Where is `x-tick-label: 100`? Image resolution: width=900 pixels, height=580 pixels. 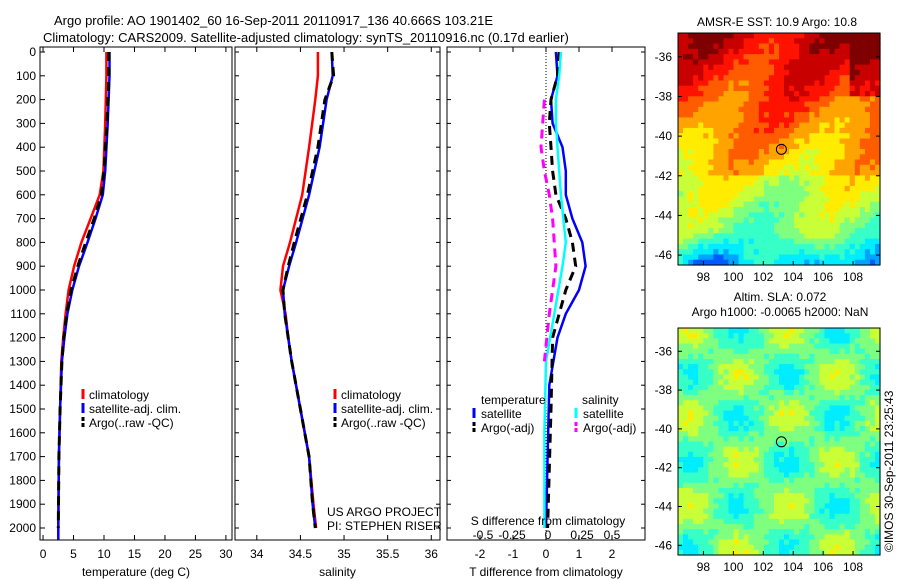
x-tick-label: 100 is located at coordinates (733, 277).